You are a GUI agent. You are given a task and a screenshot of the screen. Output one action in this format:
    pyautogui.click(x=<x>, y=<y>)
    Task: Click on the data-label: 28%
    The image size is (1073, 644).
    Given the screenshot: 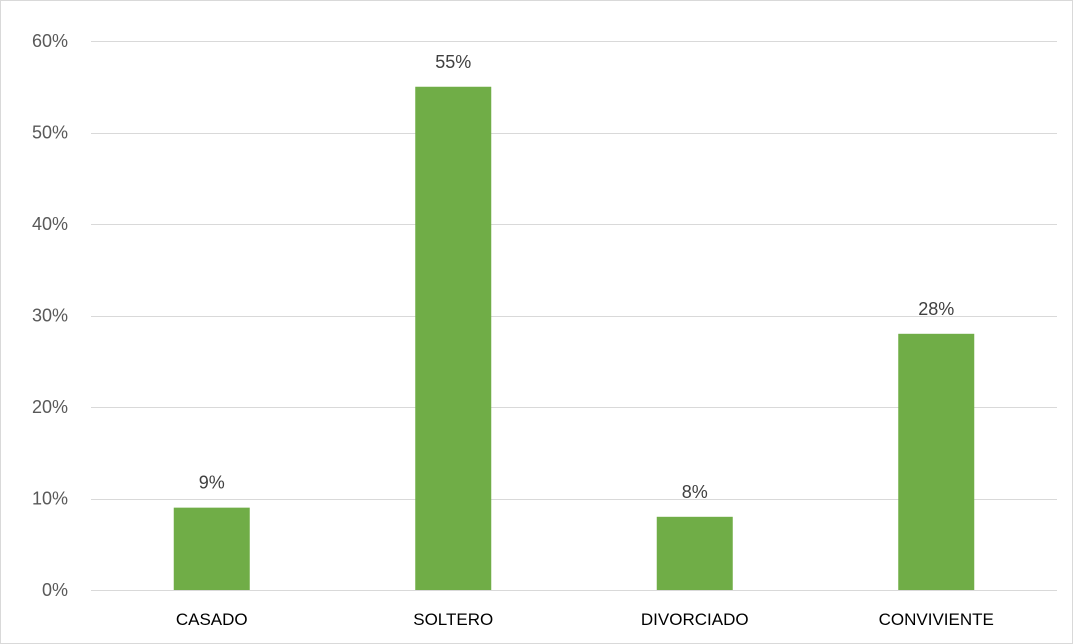 What is the action you would take?
    pyautogui.click(x=936, y=309)
    